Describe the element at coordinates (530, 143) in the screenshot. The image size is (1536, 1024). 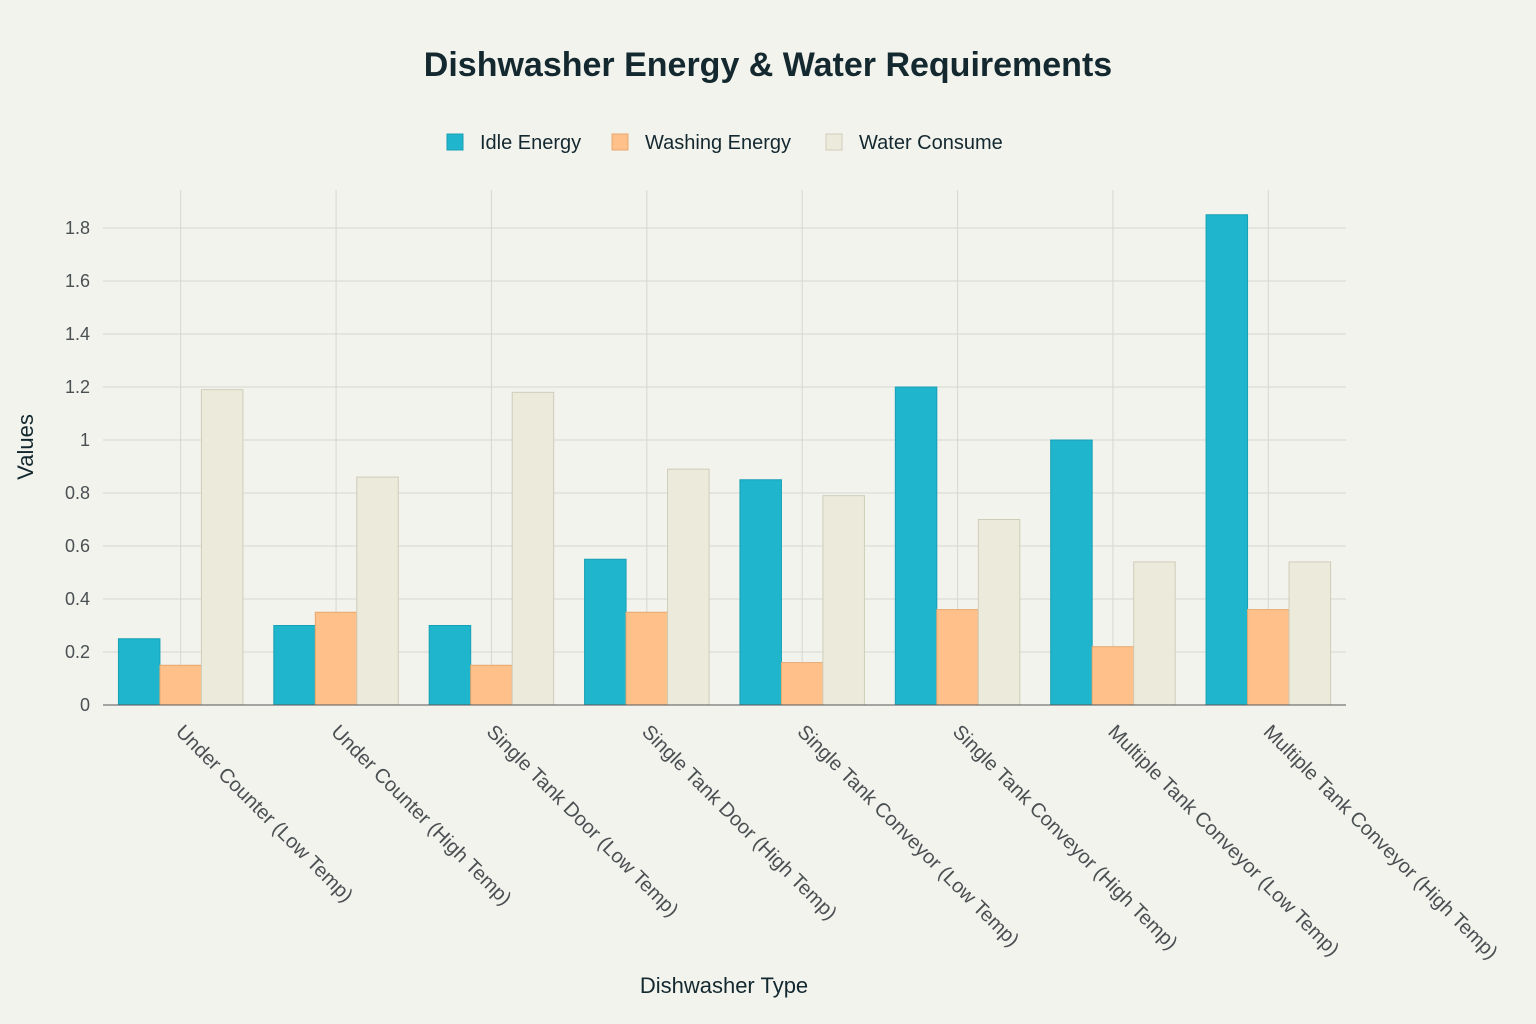
I see `legend-label: Idle Energy` at that location.